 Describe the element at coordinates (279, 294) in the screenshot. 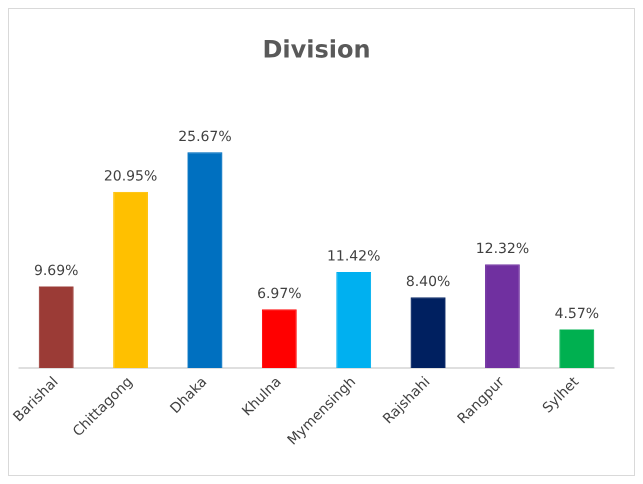

I see `data-label: 6.97%` at that location.